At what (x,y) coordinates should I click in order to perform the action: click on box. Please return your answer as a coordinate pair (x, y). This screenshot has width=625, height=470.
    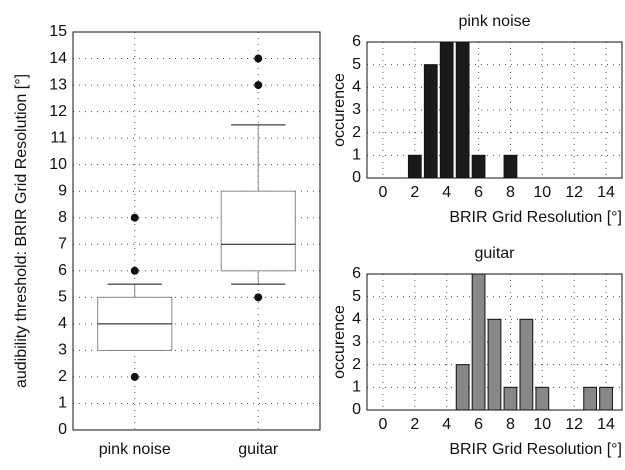
    Looking at the image, I should click on (258, 231).